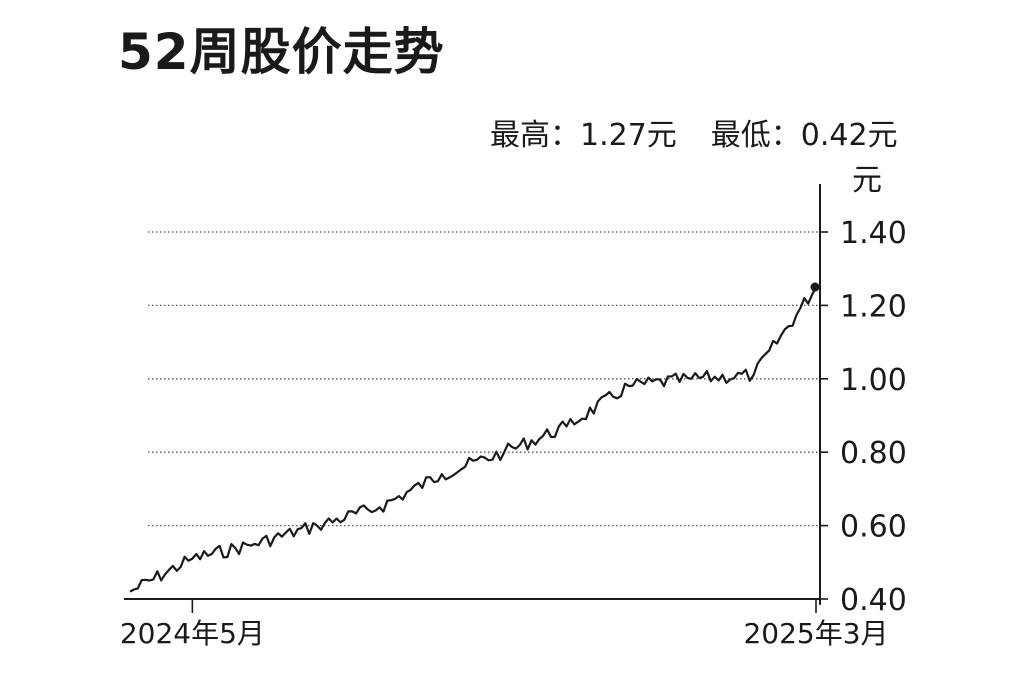 The image size is (1024, 682). I want to click on price-stats: 最高：1.27元 最低：0.42元, so click(694, 132).